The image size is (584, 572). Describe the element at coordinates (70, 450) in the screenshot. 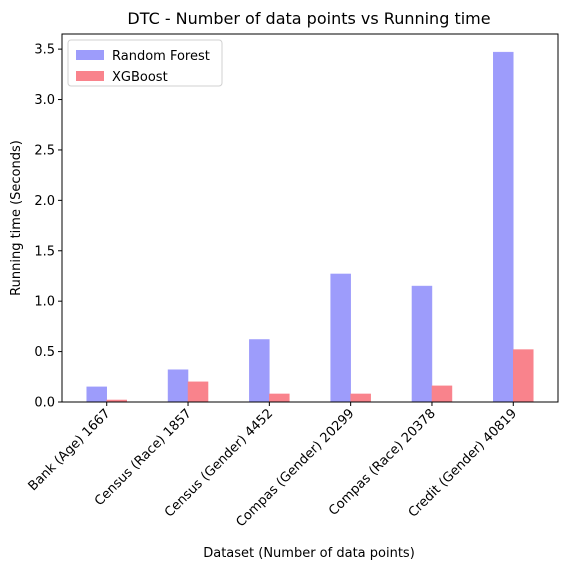

I see `x-tick-label: Bank (Age) 1667` at that location.